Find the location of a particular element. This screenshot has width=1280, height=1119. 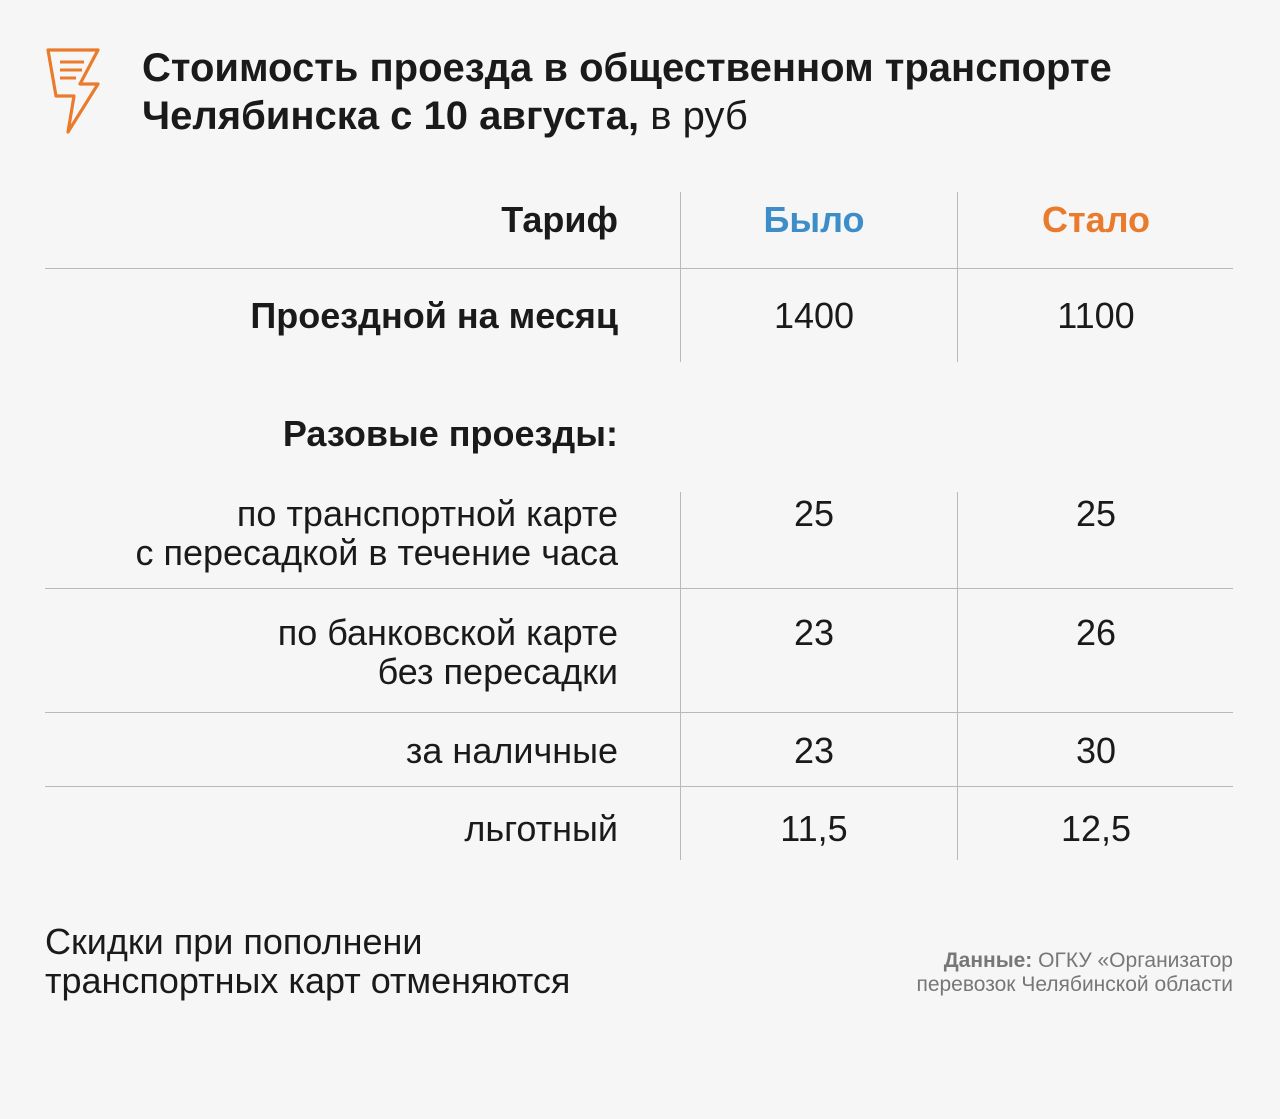

row-label-cash: за наличные is located at coordinates (511, 750).